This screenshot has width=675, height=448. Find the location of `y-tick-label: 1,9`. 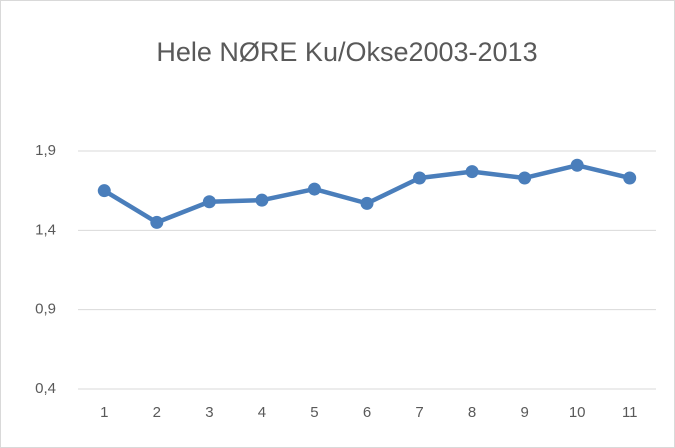

y-tick-label: 1,9 is located at coordinates (45, 150).